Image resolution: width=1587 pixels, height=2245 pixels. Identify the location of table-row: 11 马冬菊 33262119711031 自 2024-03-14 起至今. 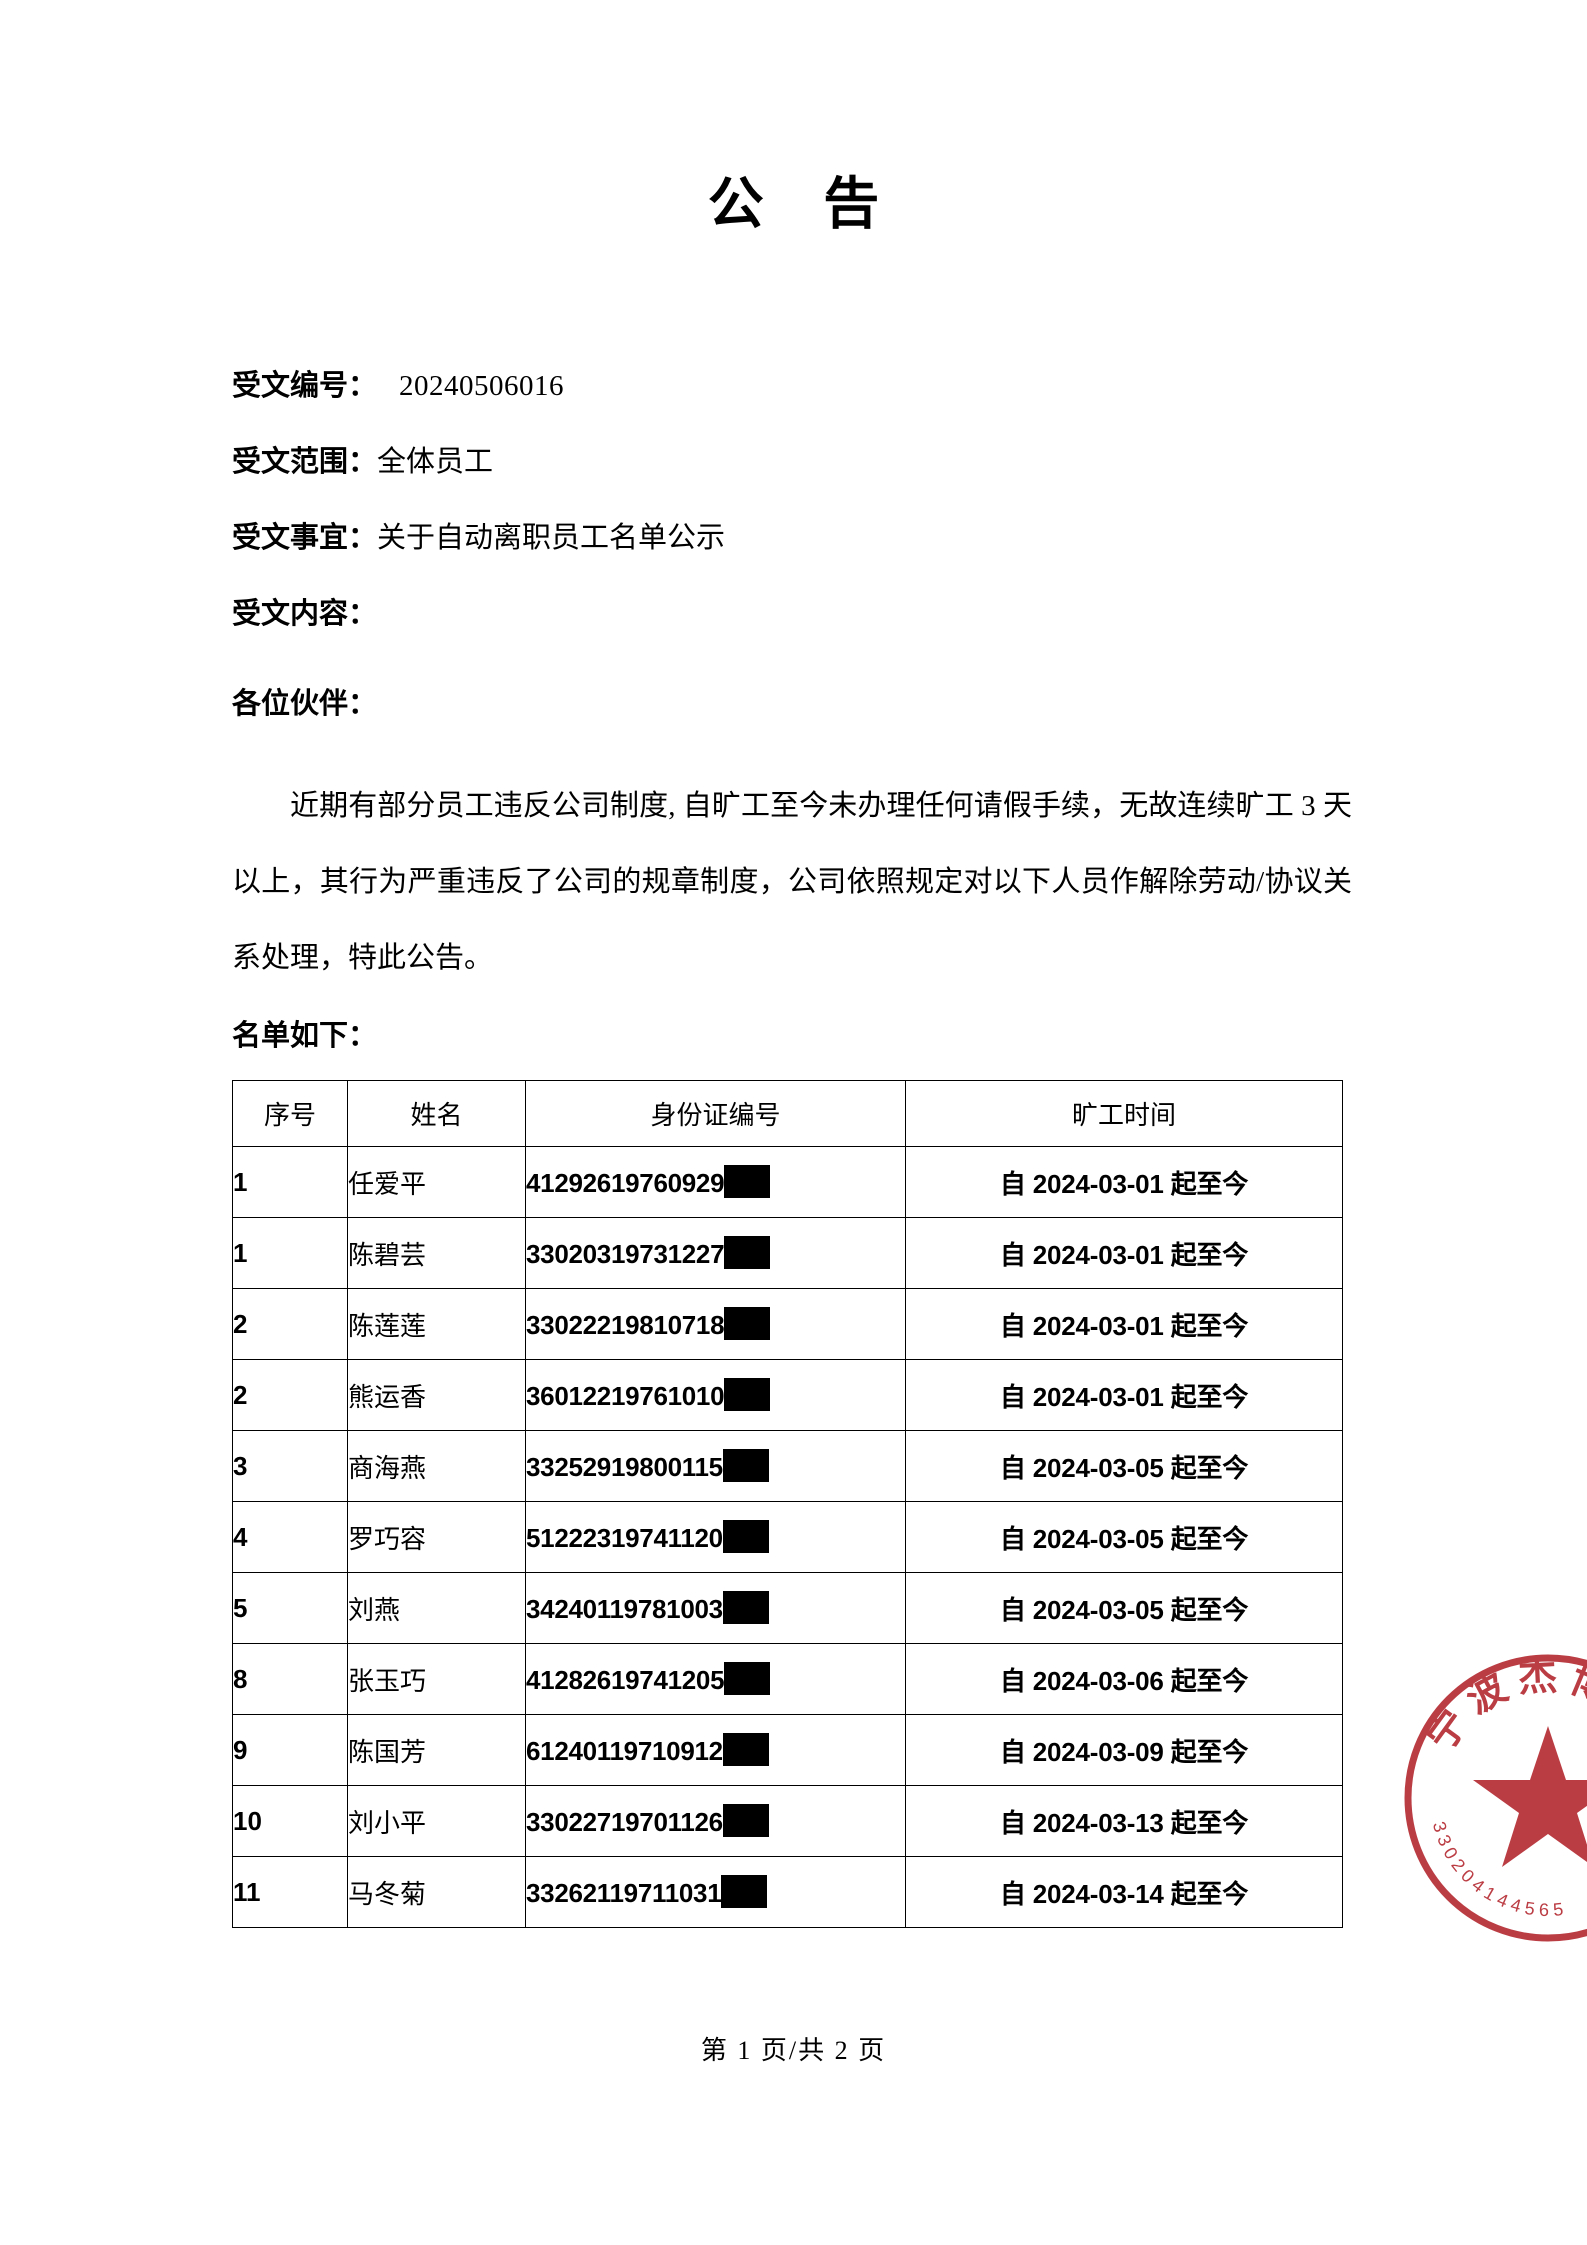
(787, 1892).